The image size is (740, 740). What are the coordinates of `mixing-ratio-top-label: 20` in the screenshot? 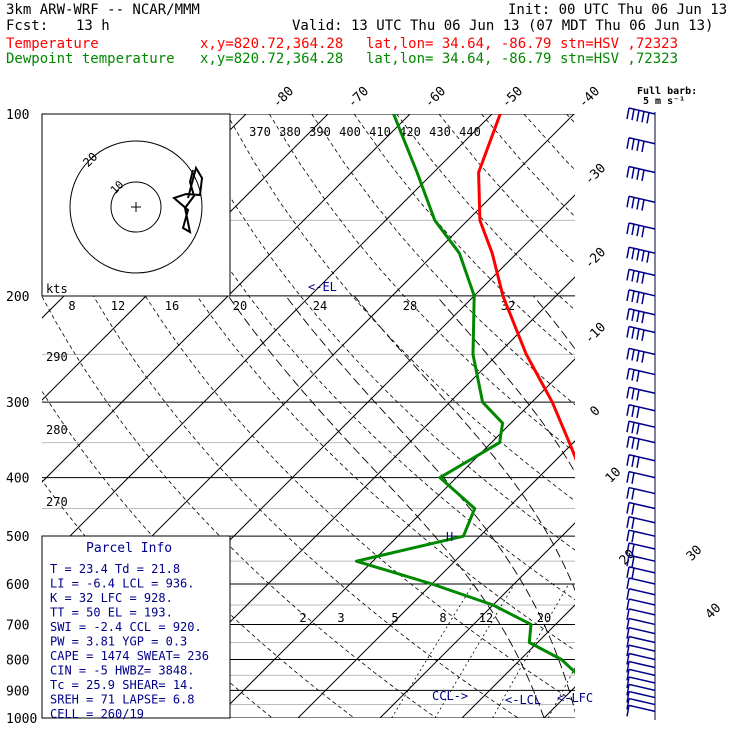 It's located at (240, 306).